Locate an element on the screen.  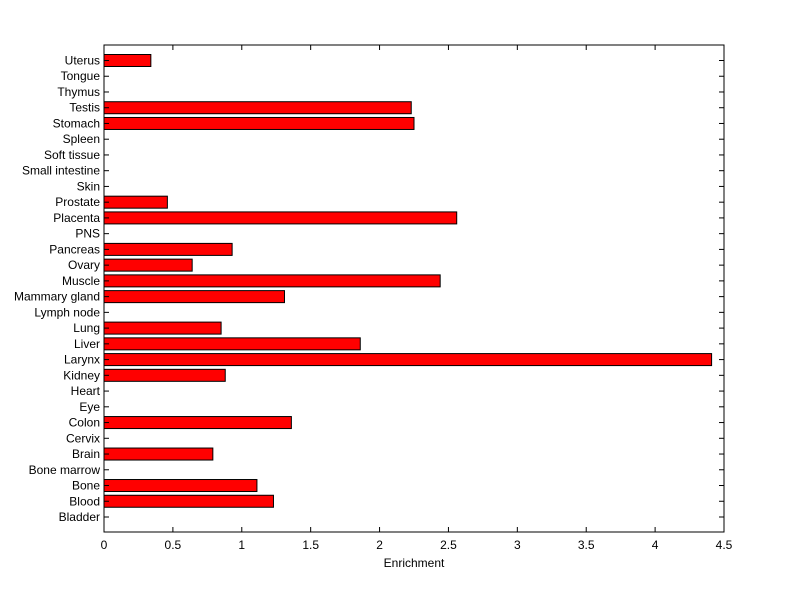
bar-kidney is located at coordinates (164, 375).